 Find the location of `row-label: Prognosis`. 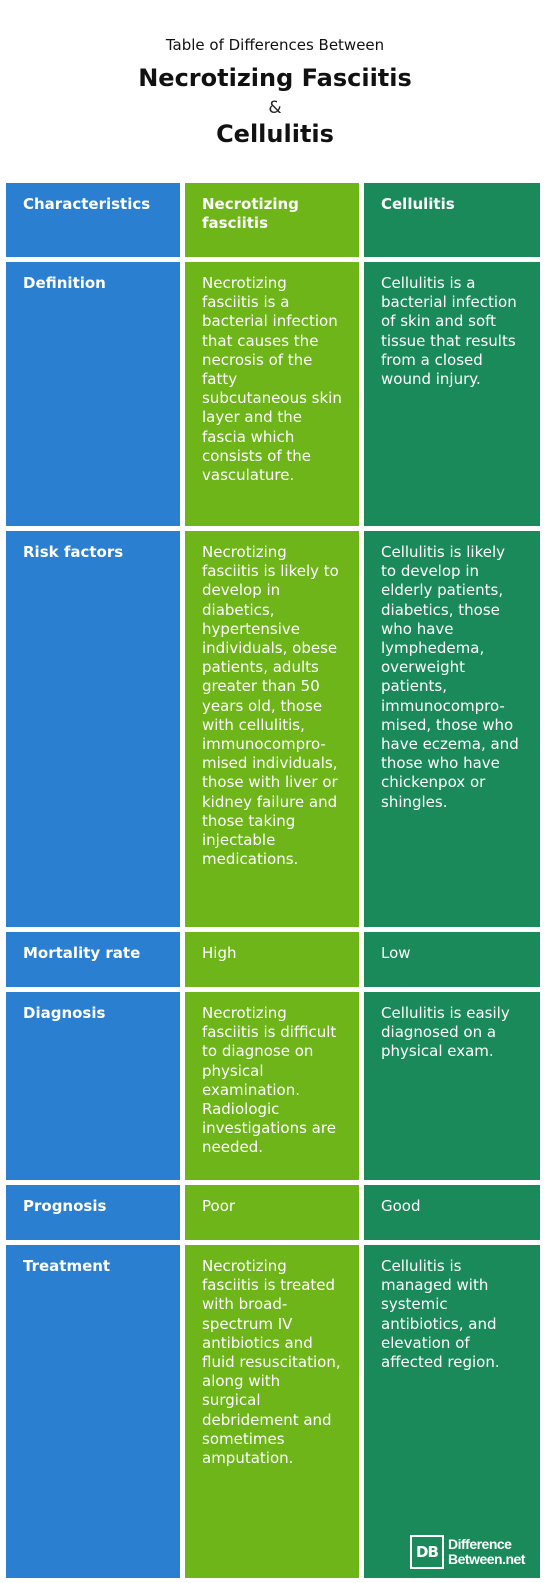

row-label: Prognosis is located at coordinates (65, 1206).